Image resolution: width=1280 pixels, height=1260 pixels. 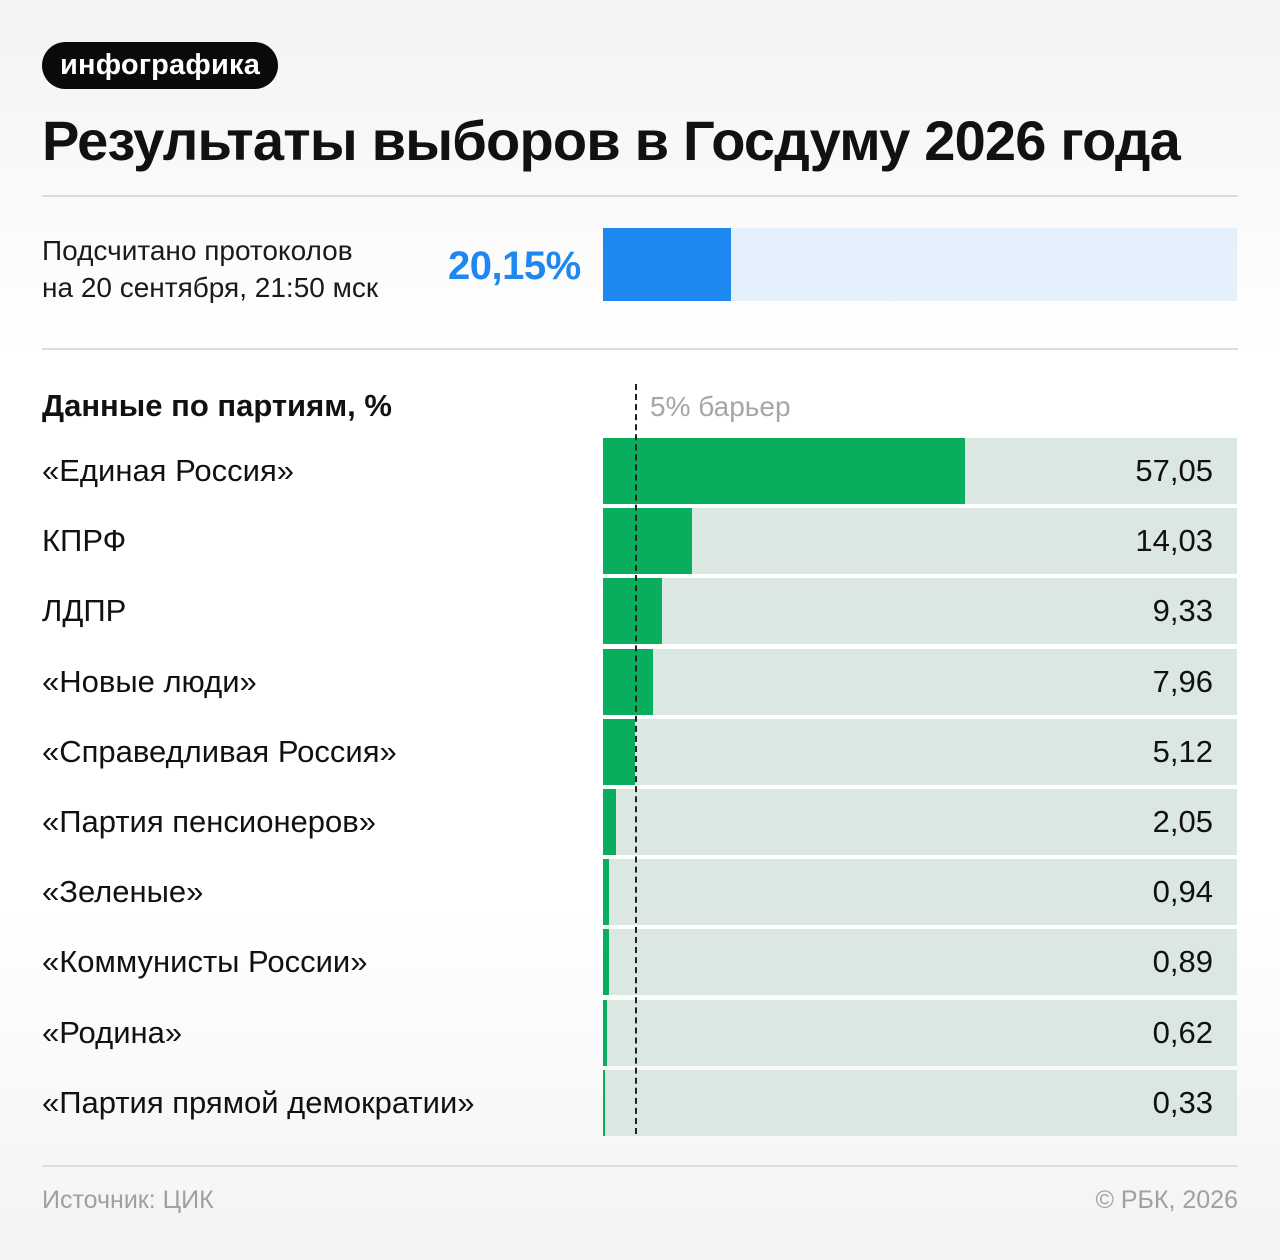 What do you see at coordinates (160, 65) in the screenshot?
I see `infographic-badge: инфографика` at bounding box center [160, 65].